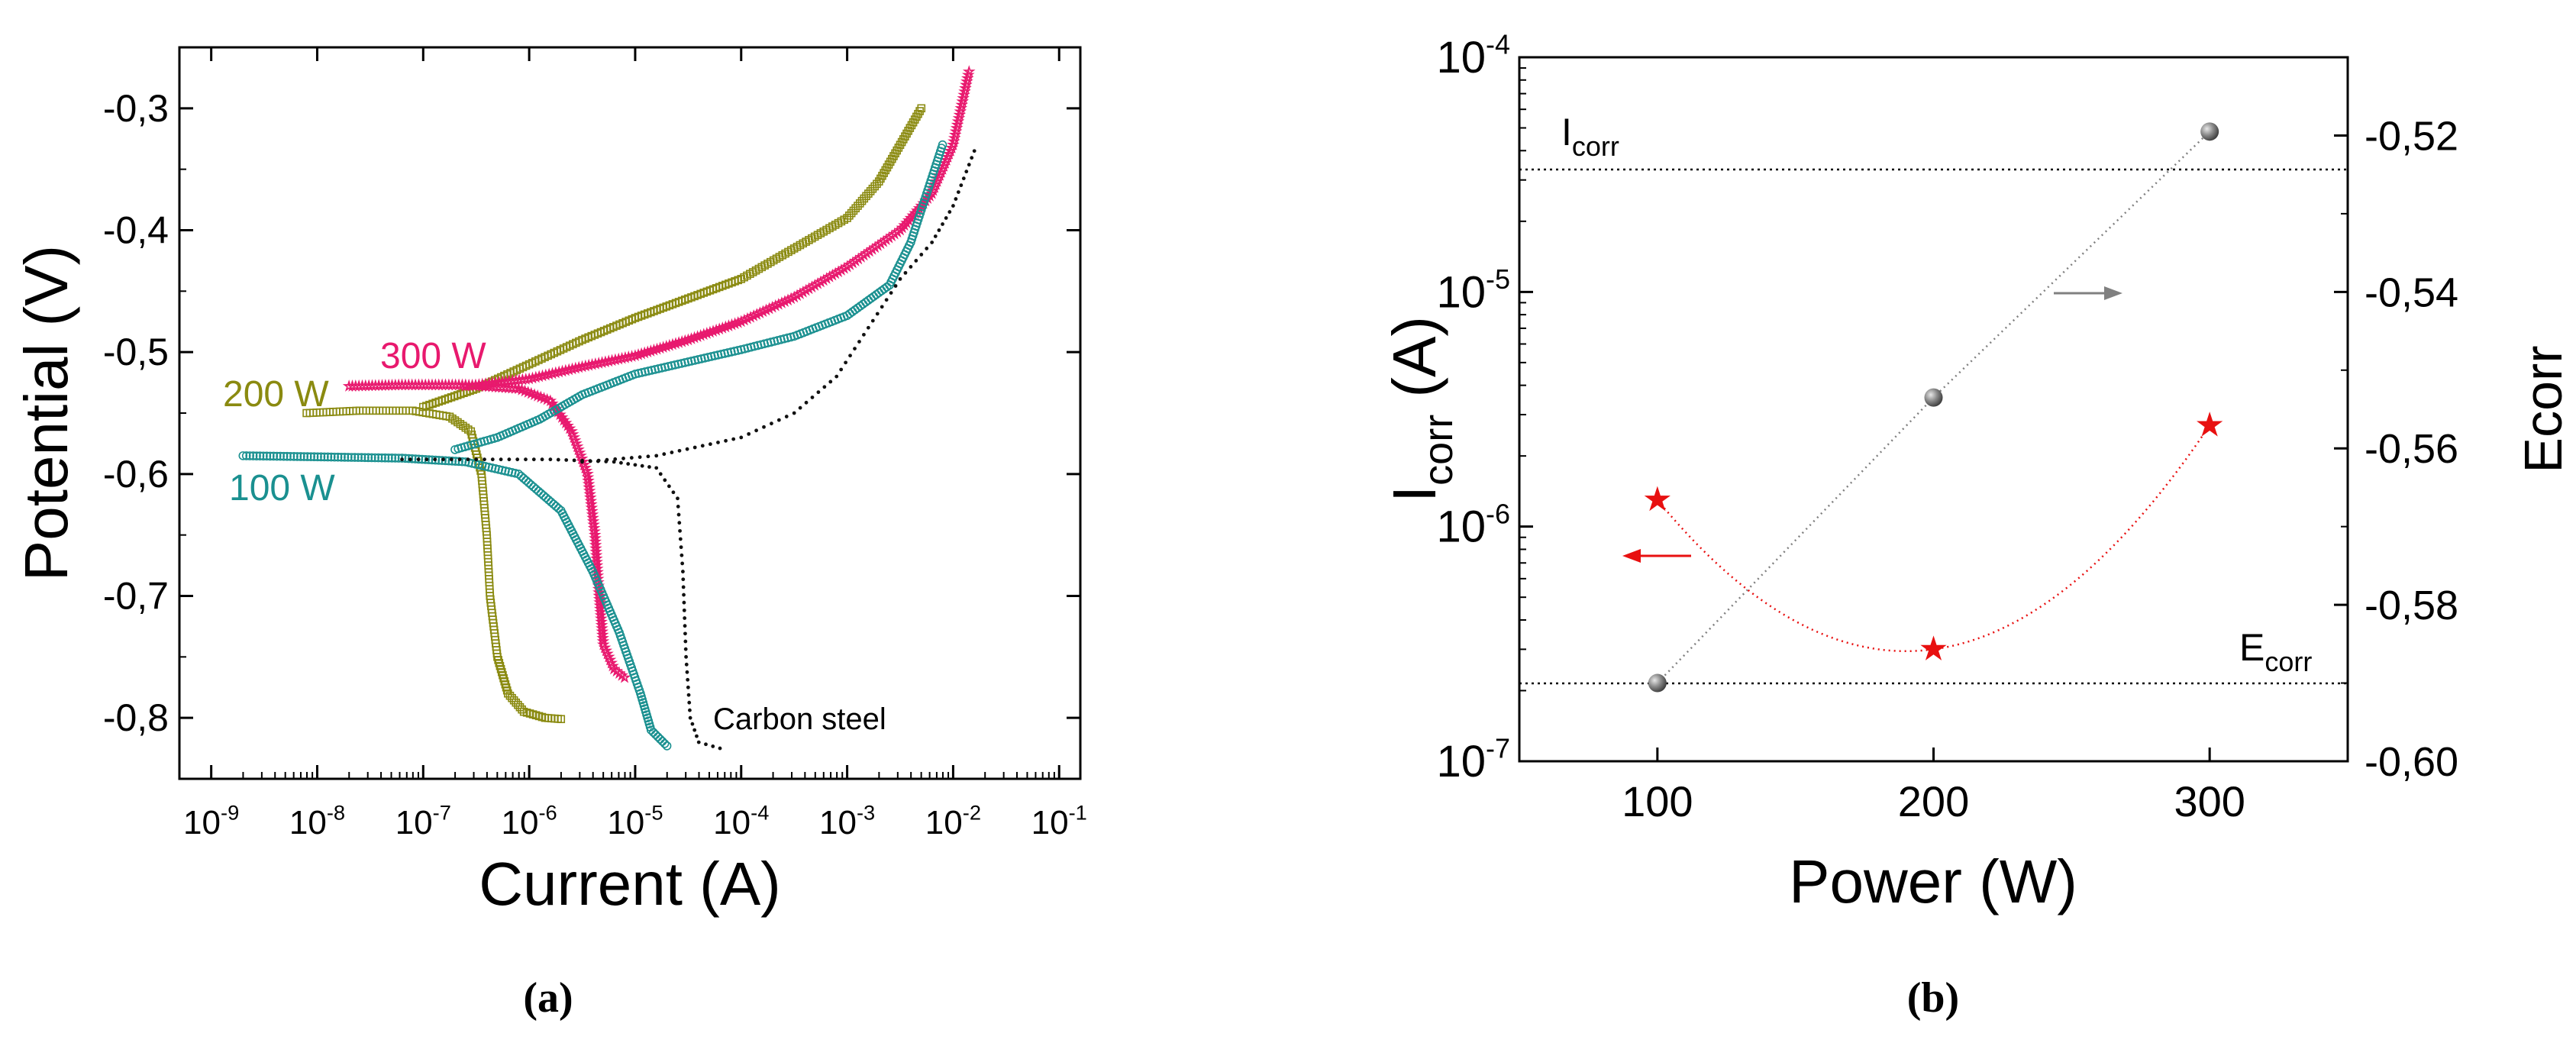 Image resolution: width=2576 pixels, height=1043 pixels. What do you see at coordinates (1933, 801) in the screenshot?
I see `b-x-tick-label: 200` at bounding box center [1933, 801].